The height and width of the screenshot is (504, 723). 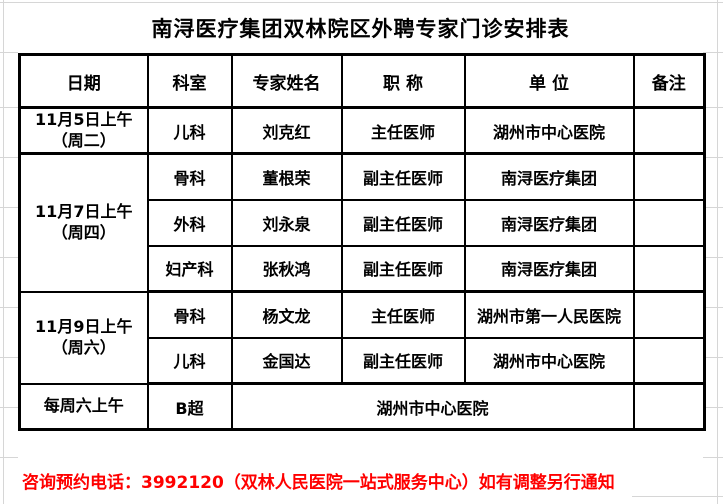 What do you see at coordinates (83, 81) in the screenshot?
I see `col-header-date: 日期` at bounding box center [83, 81].